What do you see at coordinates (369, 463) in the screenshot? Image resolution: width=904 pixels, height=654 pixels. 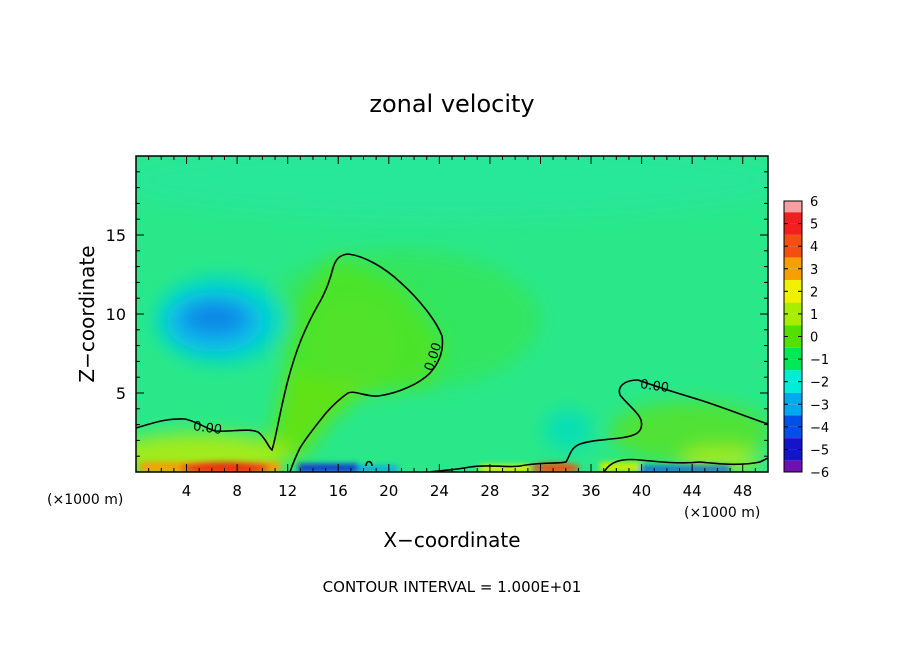 I see `zero-contour-small` at bounding box center [369, 463].